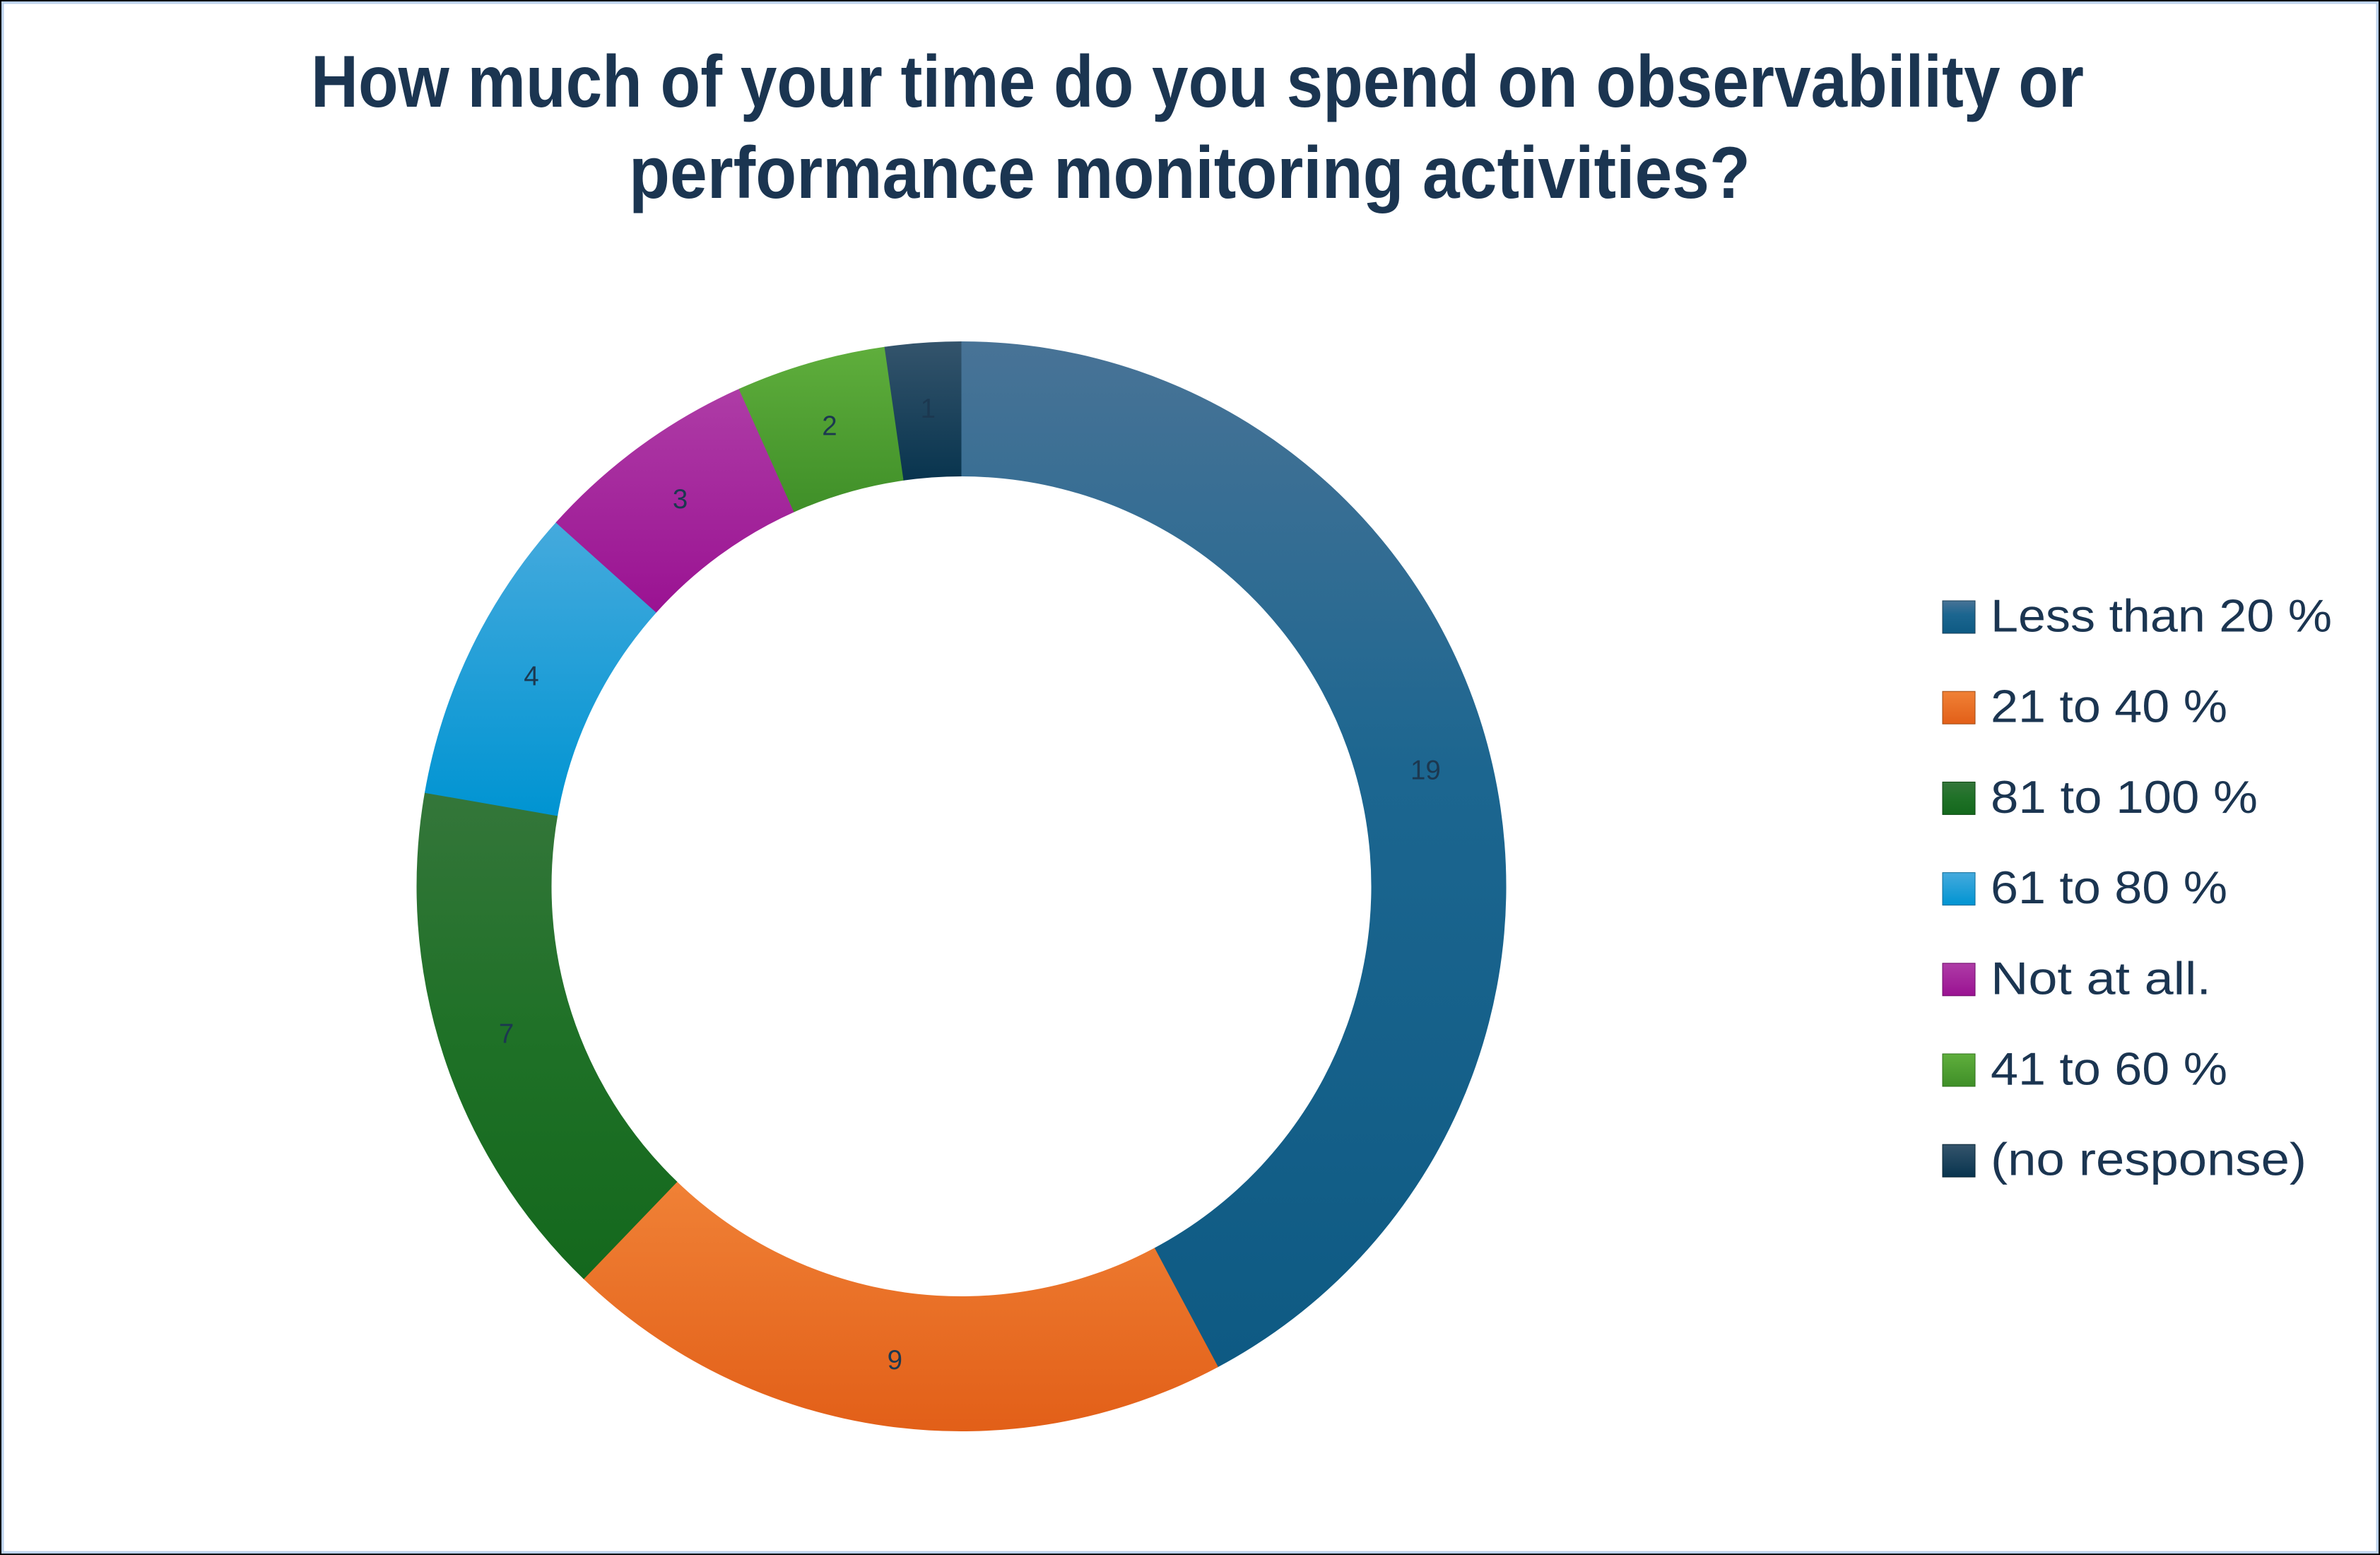 The width and height of the screenshot is (2380, 1555). I want to click on svg-text: (no response), so click(2149, 1159).